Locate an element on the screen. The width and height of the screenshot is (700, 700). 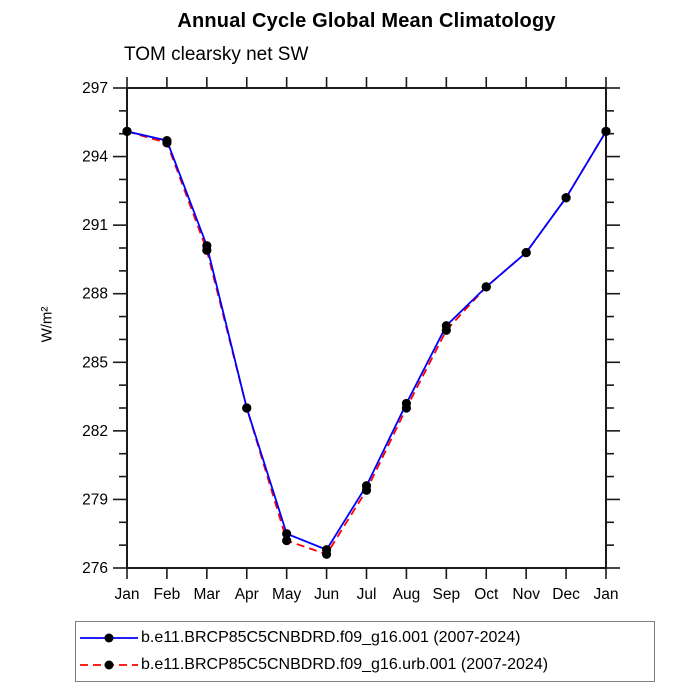
chart-subtitle: TOM clearsky net SW is located at coordinates (216, 54).